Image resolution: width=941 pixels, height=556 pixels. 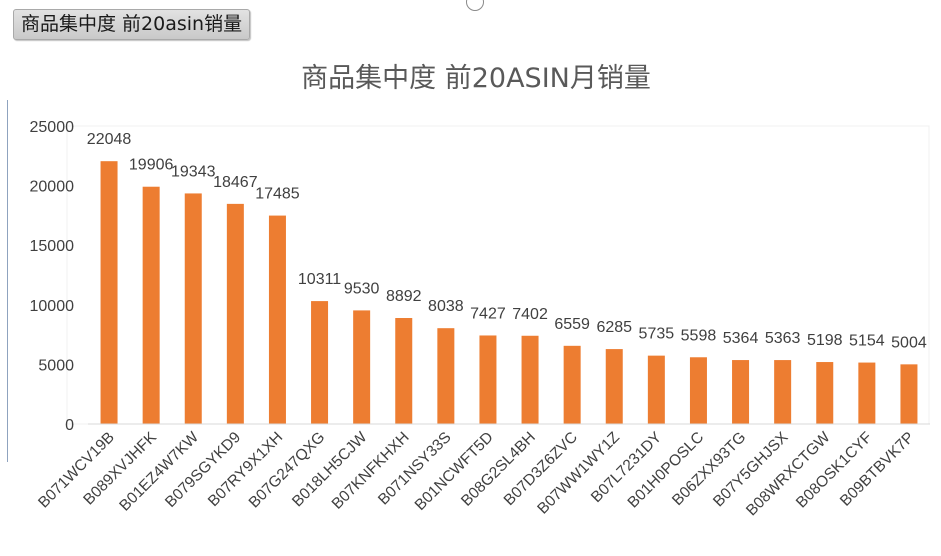 I want to click on data-label: 18467, so click(x=235, y=182).